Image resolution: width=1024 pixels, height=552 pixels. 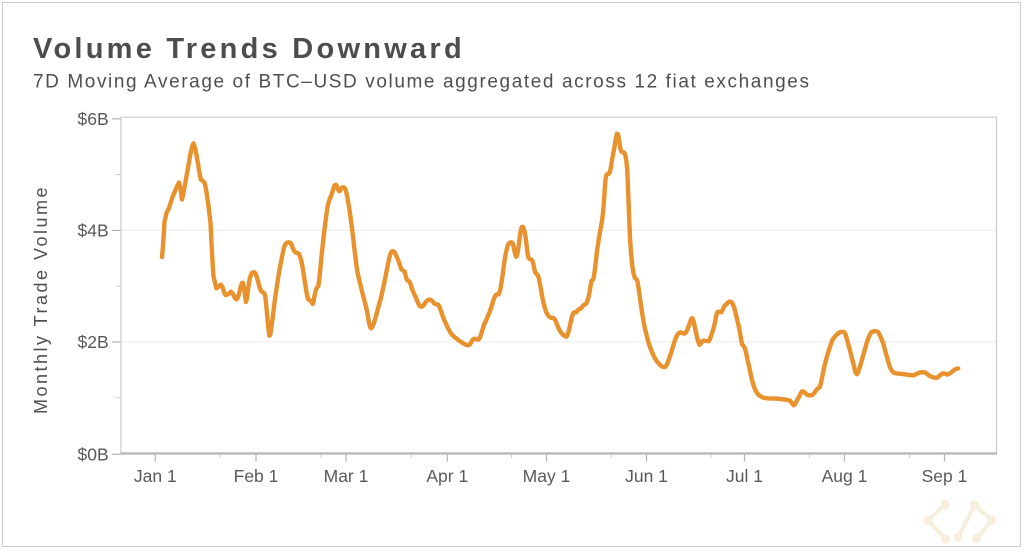 What do you see at coordinates (447, 476) in the screenshot?
I see `svg-text: Apr 1` at bounding box center [447, 476].